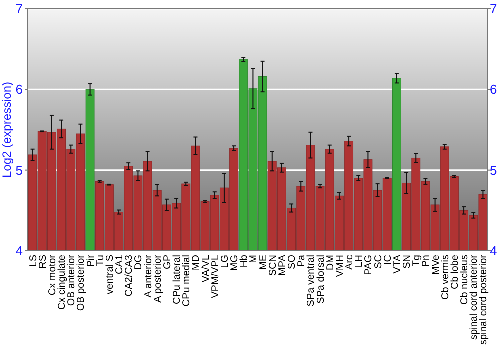 This screenshot has width=500, height=350. I want to click on y-axis-title: Log2 (expression), so click(7, 130).